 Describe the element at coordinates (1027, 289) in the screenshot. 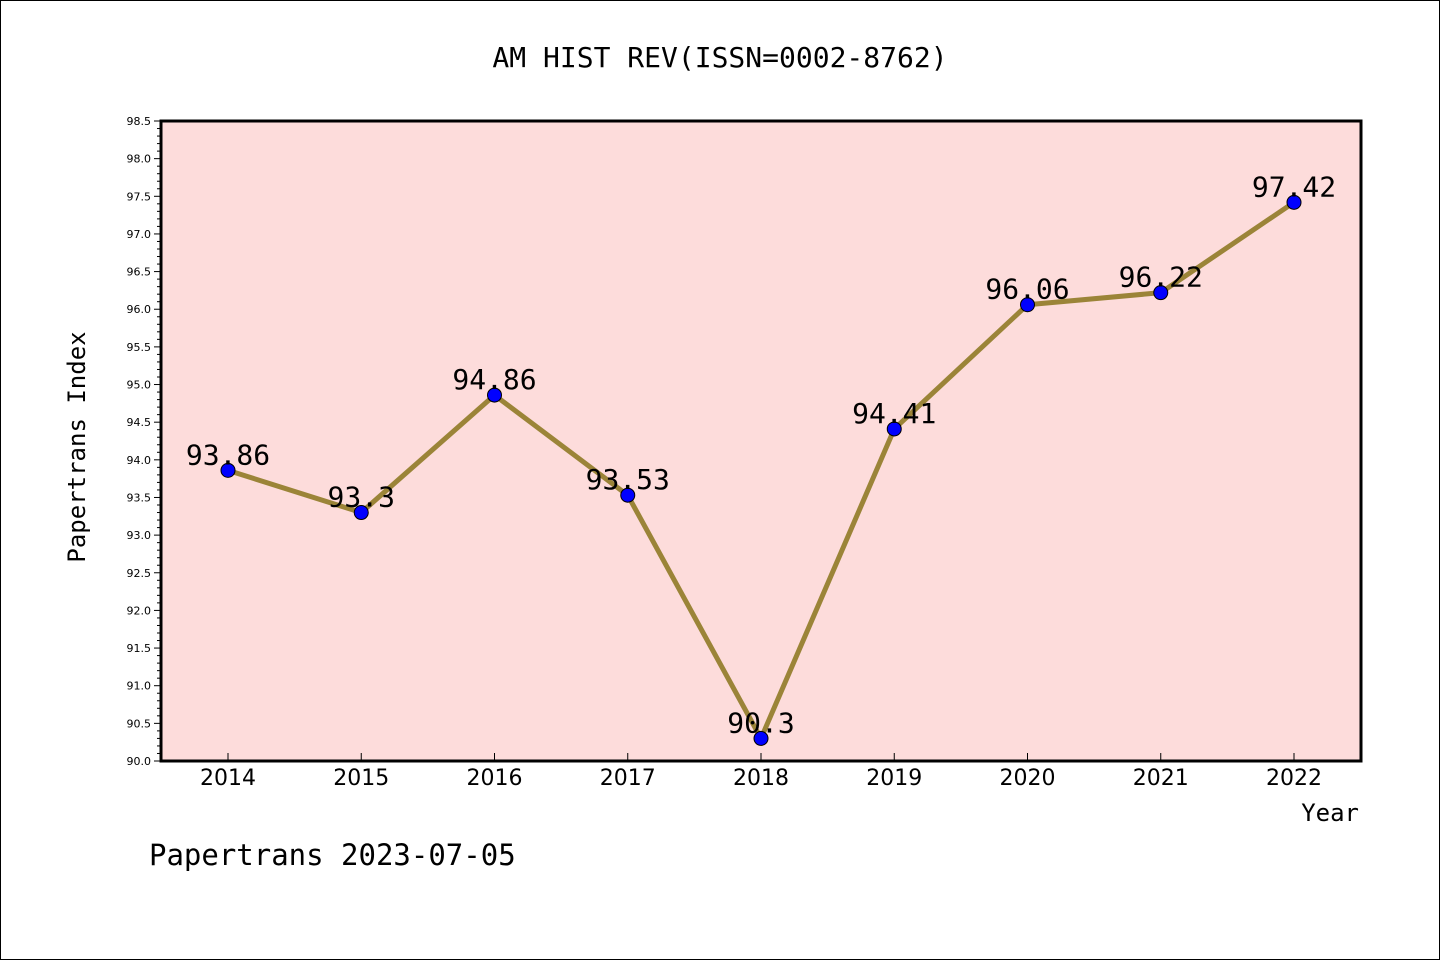

I see `data-label: 96.06` at that location.